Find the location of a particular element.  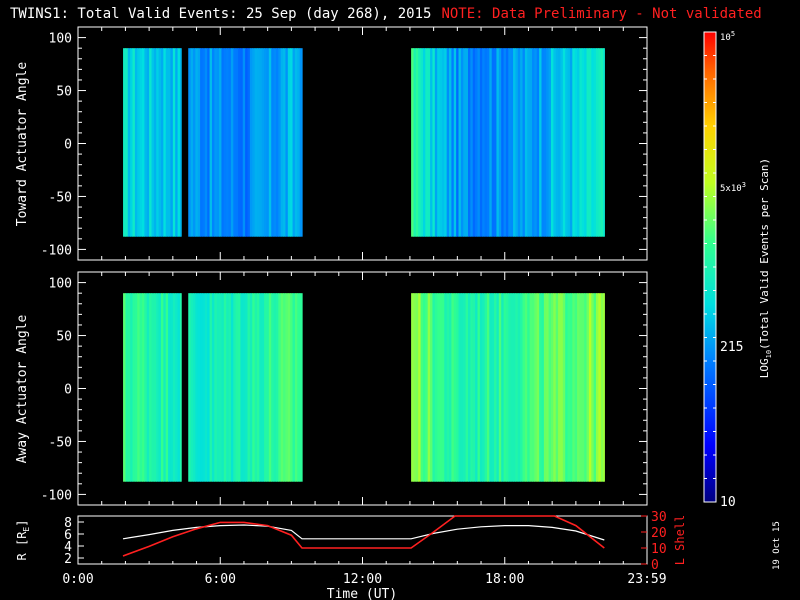

x-axis: 0:00 6:00 12:00 18:00 23:59 is located at coordinates (364, 572).